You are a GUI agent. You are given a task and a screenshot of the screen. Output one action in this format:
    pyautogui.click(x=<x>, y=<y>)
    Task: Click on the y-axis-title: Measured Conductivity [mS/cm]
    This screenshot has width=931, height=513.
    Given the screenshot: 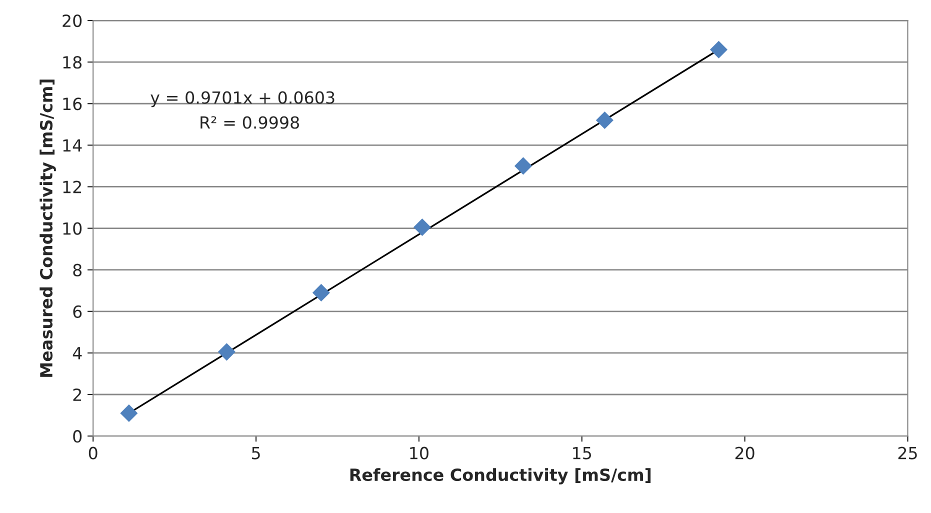 What is the action you would take?
    pyautogui.click(x=48, y=228)
    